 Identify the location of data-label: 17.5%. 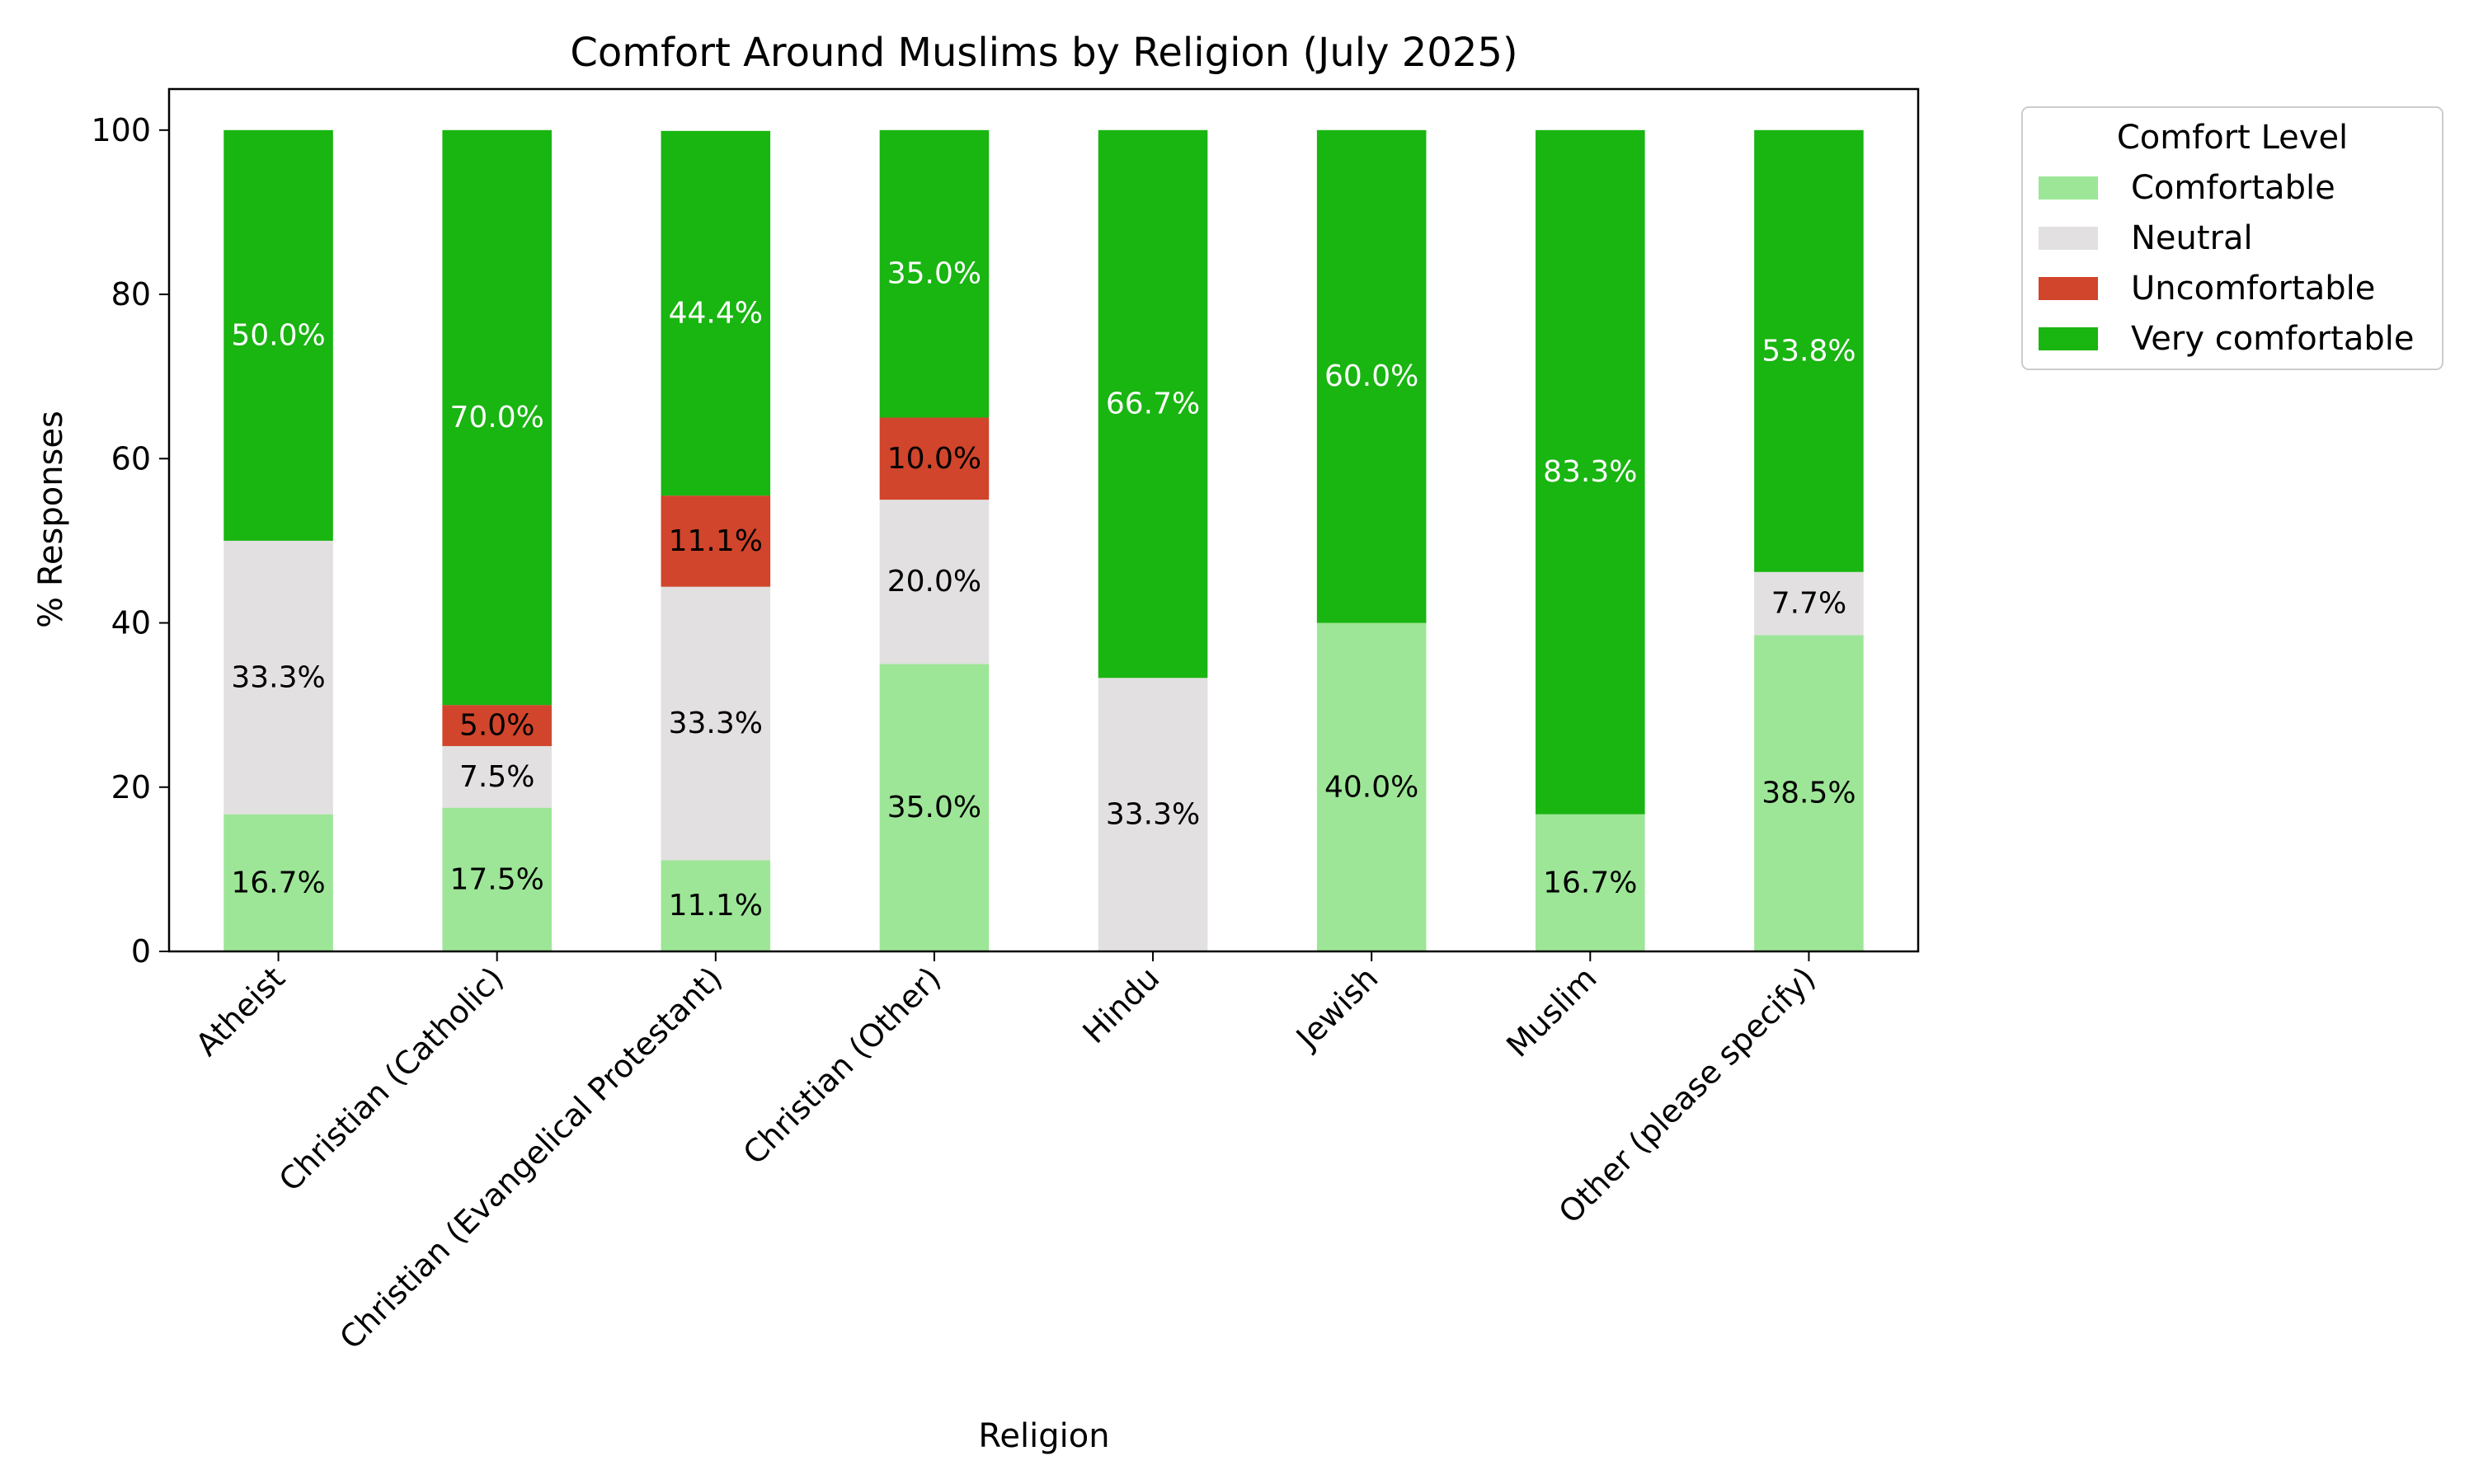
(497, 879).